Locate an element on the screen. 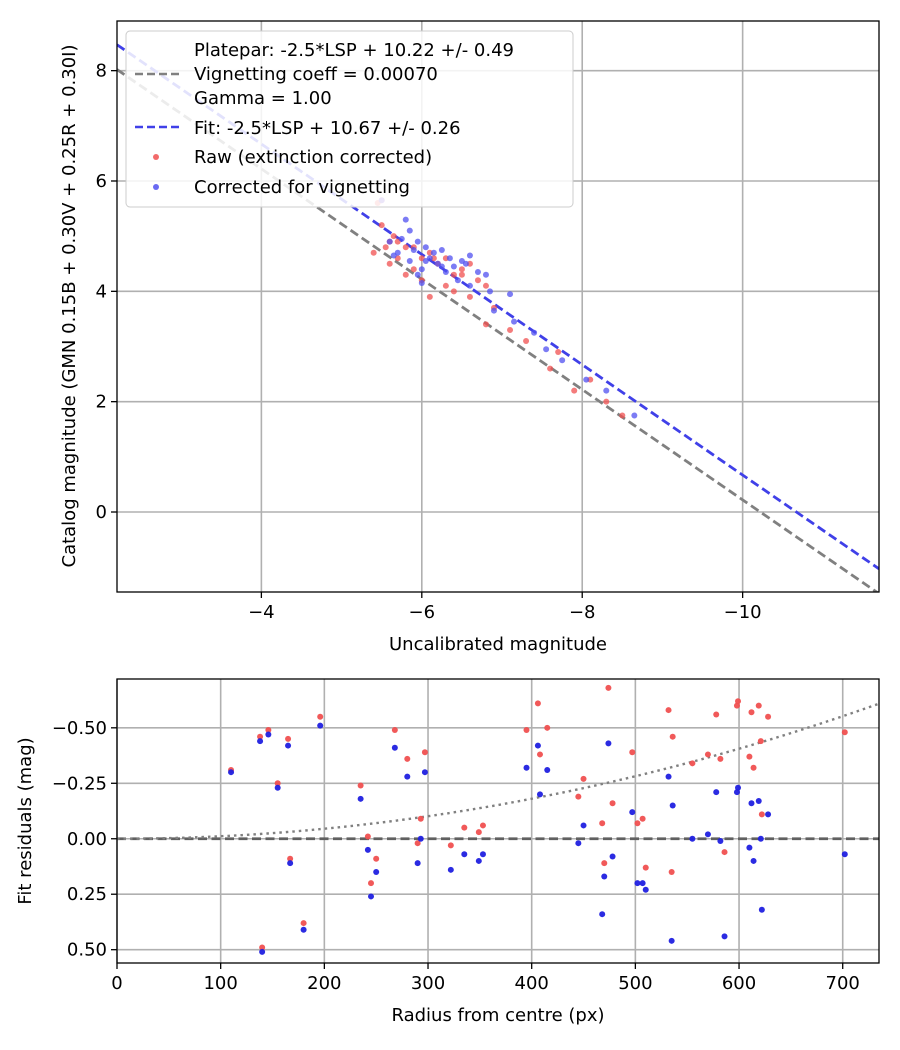 Image resolution: width=900 pixels, height=1050 pixels. y-tick-label: 6 is located at coordinates (101, 181).